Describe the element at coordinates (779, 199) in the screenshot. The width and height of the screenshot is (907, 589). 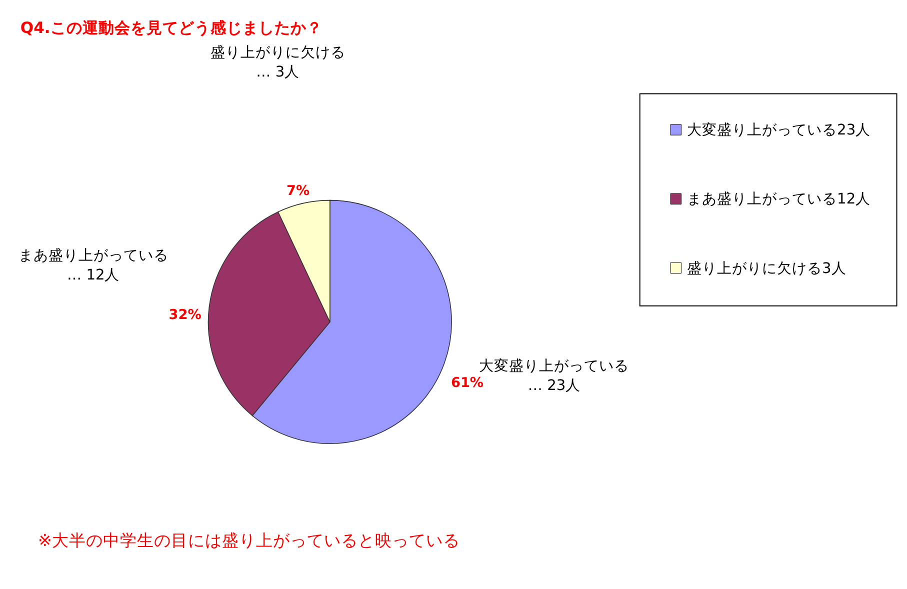
I see `legend-label: まあ盛り上がっている12人` at that location.